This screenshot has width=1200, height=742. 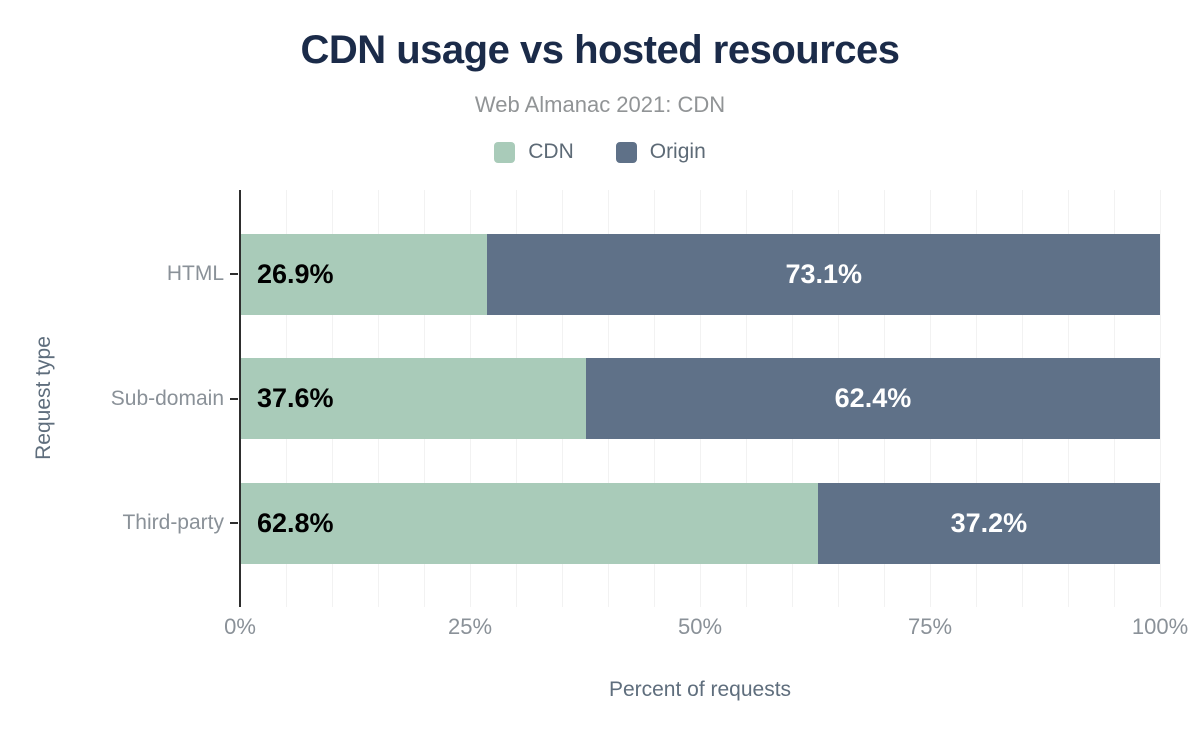 I want to click on chart-title: CDN usage vs hosted resources, so click(x=600, y=50).